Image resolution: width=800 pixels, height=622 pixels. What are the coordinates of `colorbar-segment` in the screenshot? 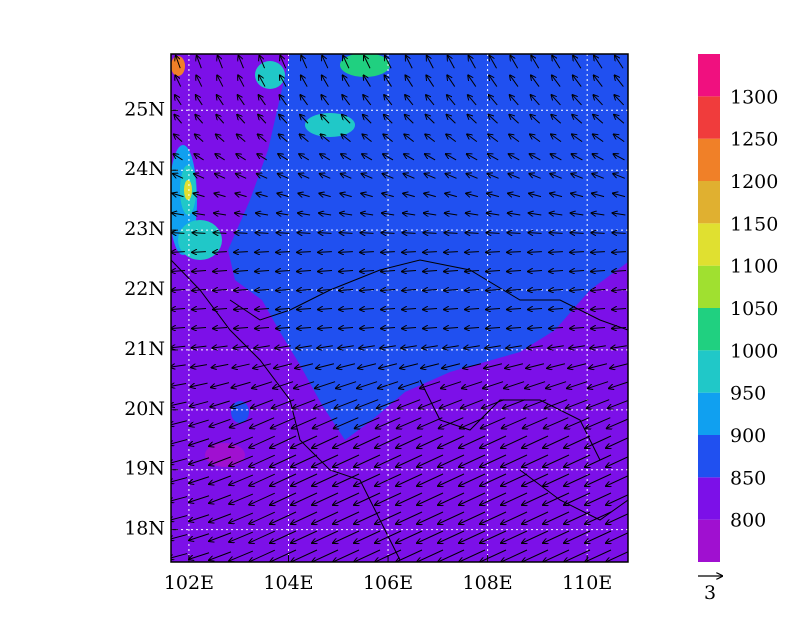 It's located at (709, 286).